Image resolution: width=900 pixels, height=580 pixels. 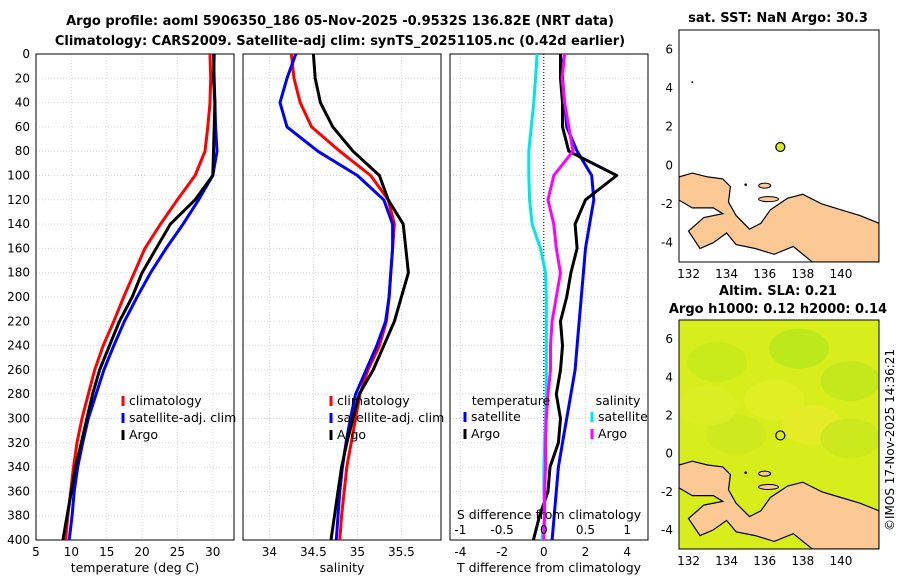 What do you see at coordinates (26, 54) in the screenshot?
I see `temperature-ytick-label: 0` at bounding box center [26, 54].